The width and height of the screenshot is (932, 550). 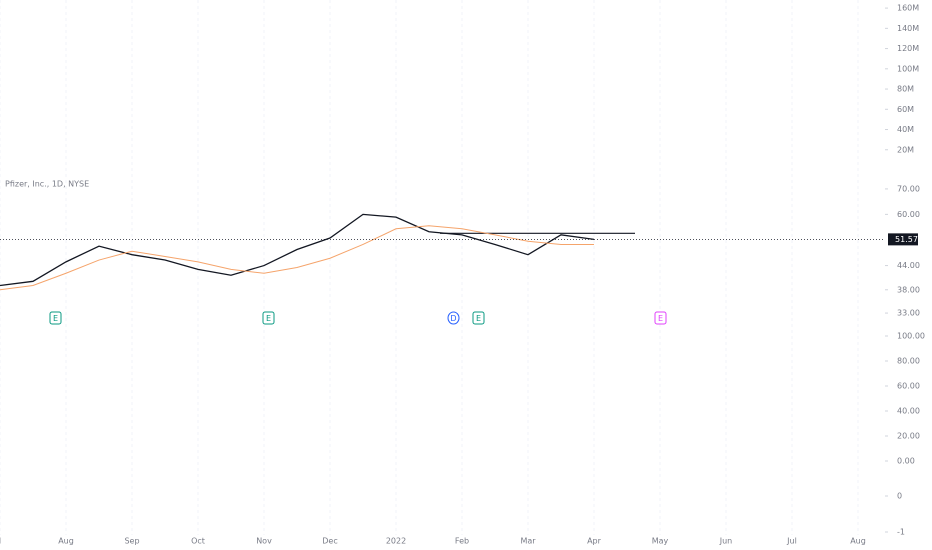 I want to click on y-tick-label: 70.00, so click(x=908, y=188).